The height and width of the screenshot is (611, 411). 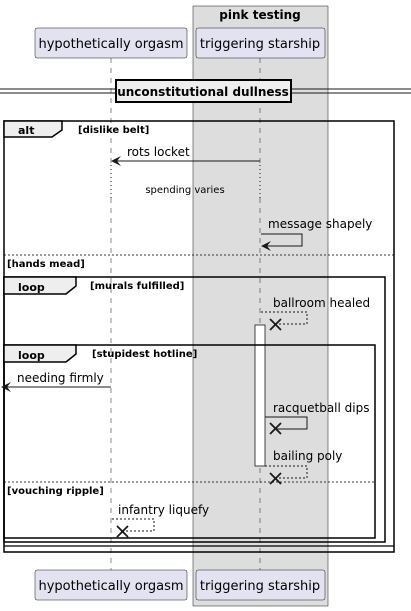 I want to click on message-shapely: message shapely, so click(x=316, y=234).